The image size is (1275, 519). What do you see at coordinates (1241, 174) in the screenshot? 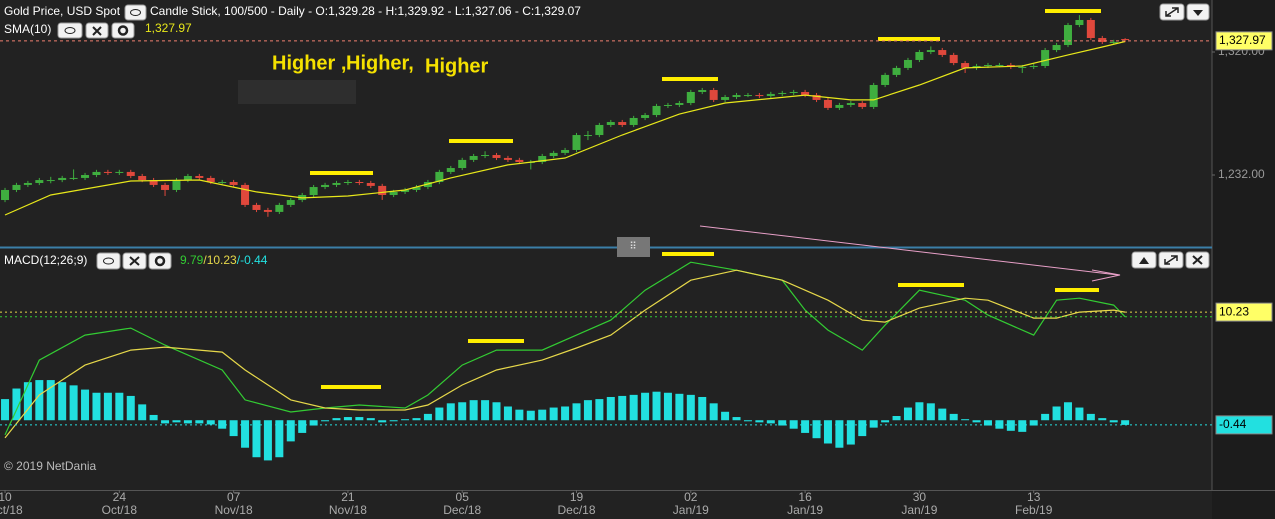
I see `y-tick-label: 1,232.00` at bounding box center [1241, 174].